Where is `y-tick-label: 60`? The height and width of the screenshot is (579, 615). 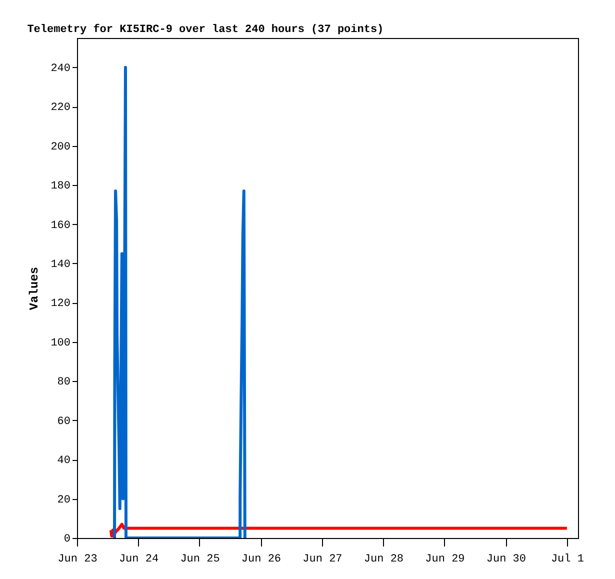 y-tick-label: 60 is located at coordinates (63, 422).